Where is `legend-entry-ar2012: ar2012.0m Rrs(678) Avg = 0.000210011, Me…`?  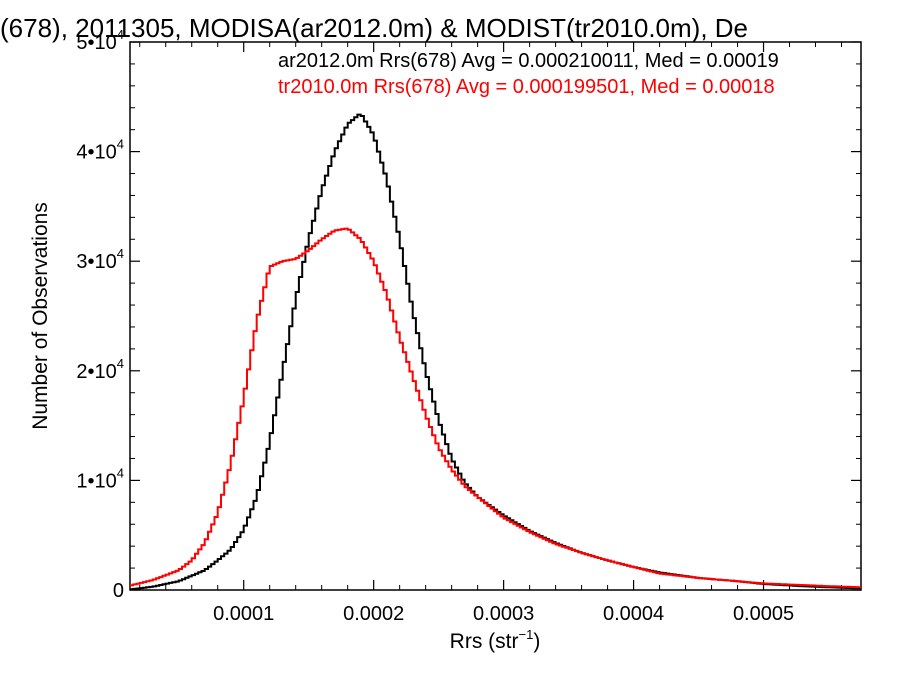 legend-entry-ar2012: ar2012.0m Rrs(678) Avg = 0.000210011, Me… is located at coordinates (528, 61).